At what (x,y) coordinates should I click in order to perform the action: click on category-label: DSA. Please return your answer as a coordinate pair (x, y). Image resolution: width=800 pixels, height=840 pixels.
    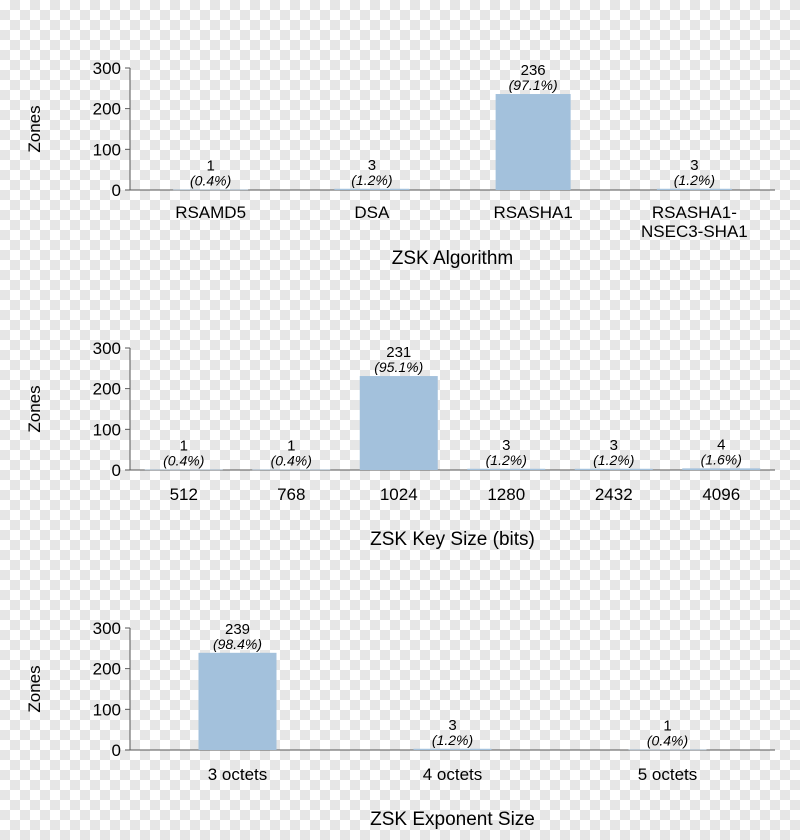
    Looking at the image, I should click on (372, 212).